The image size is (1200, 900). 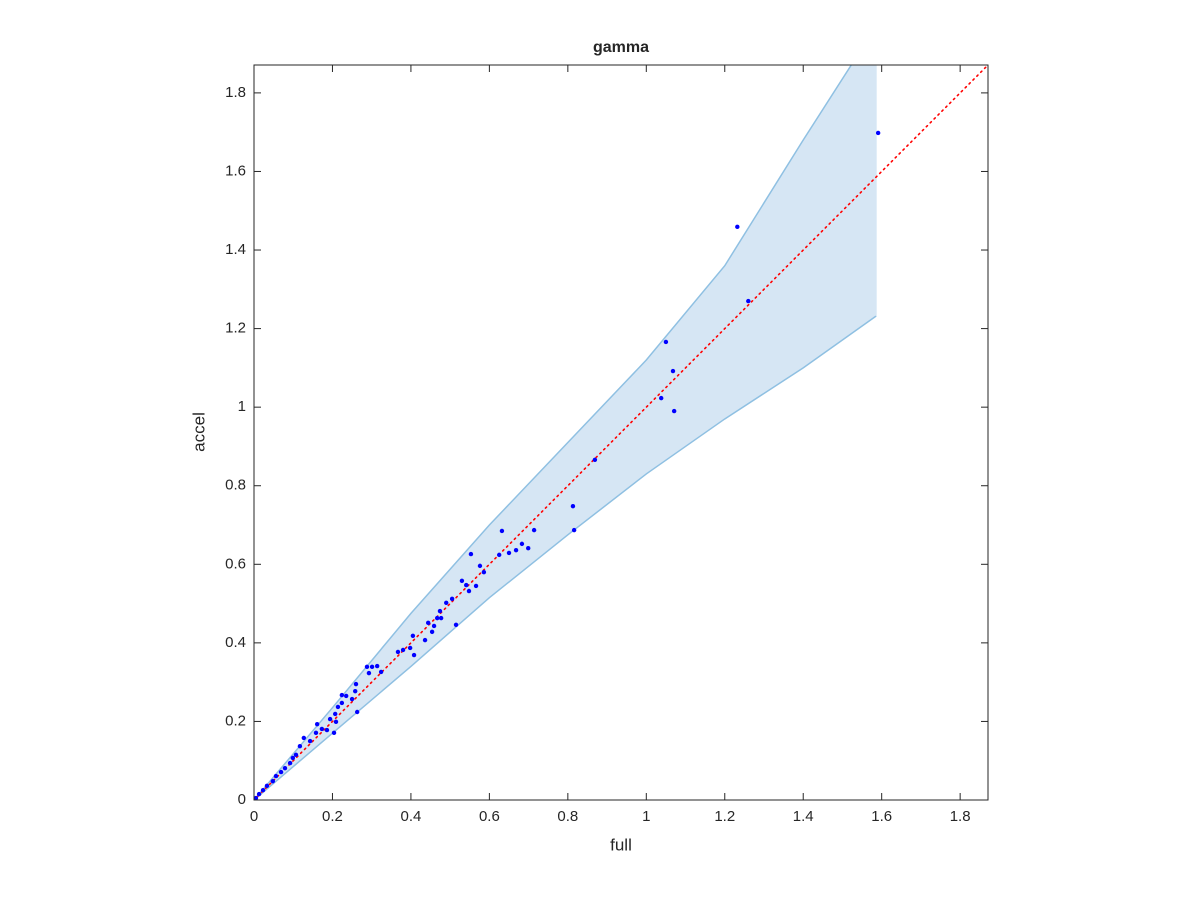 I want to click on y-tick-label: 1.8, so click(x=235, y=92).